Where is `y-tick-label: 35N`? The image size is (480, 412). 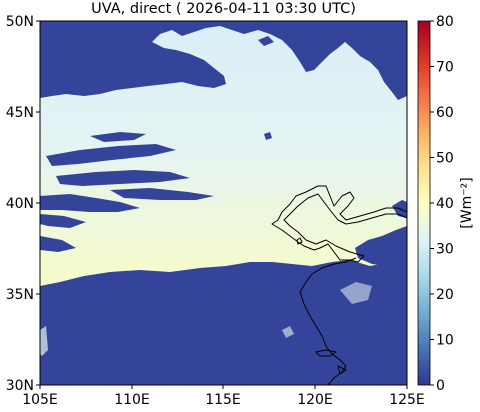 y-tick-label: 35N is located at coordinates (20, 295).